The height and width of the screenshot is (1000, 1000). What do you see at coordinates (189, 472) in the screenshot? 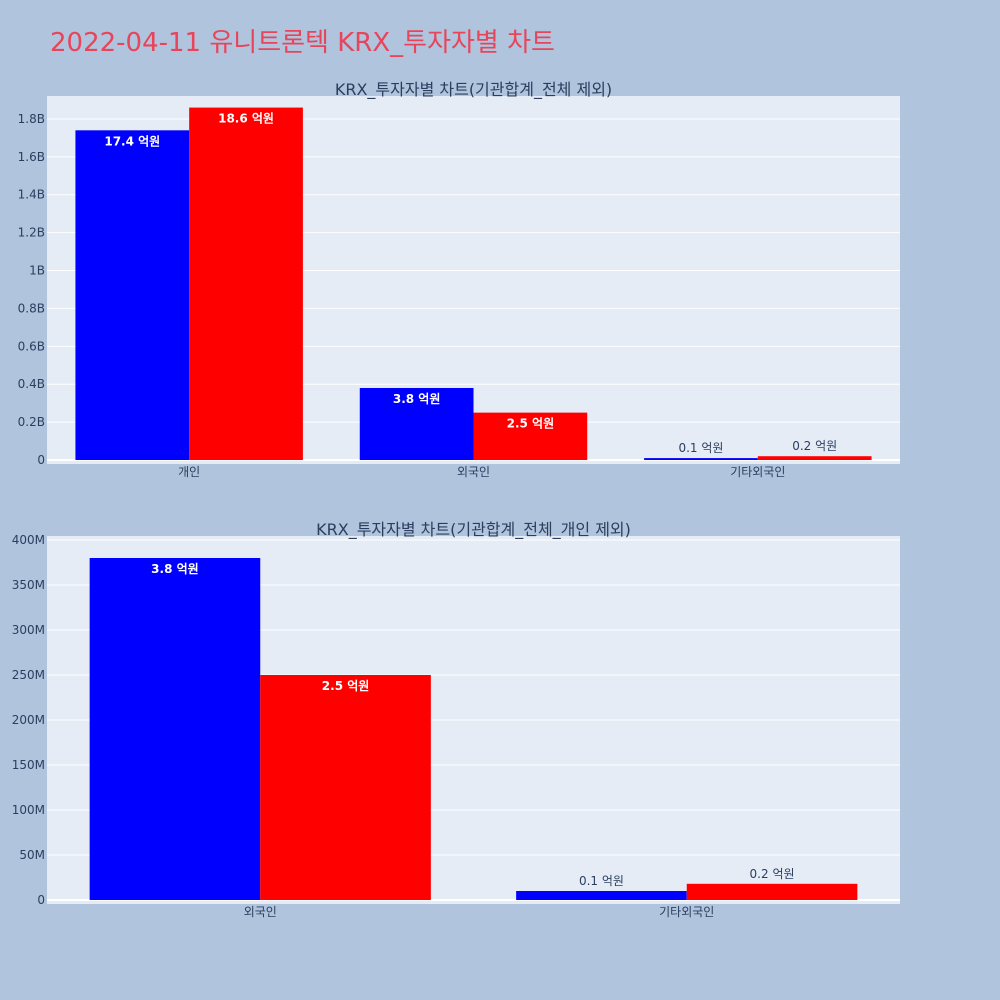
I see `chart-1-x-tick-label: 개인` at bounding box center [189, 472].